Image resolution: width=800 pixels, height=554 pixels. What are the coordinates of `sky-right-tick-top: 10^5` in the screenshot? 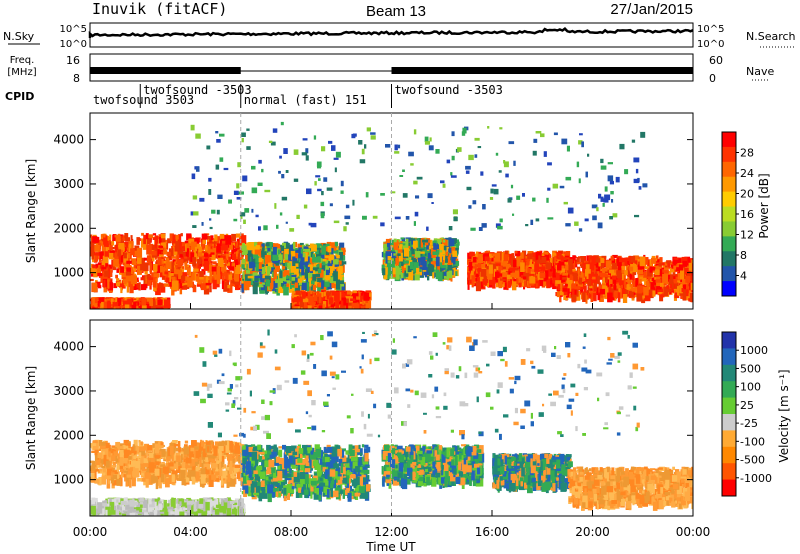 It's located at (710, 29).